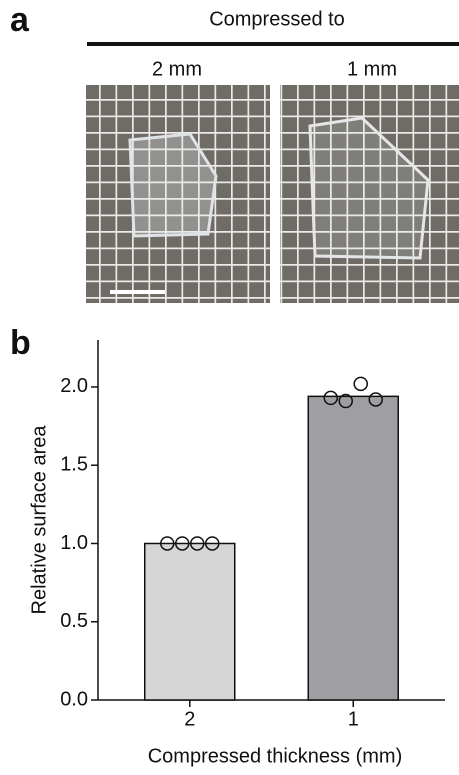 This screenshot has height=775, width=459. Describe the element at coordinates (275, 756) in the screenshot. I see `x-axis-label: Compressed thickness (mm)` at that location.